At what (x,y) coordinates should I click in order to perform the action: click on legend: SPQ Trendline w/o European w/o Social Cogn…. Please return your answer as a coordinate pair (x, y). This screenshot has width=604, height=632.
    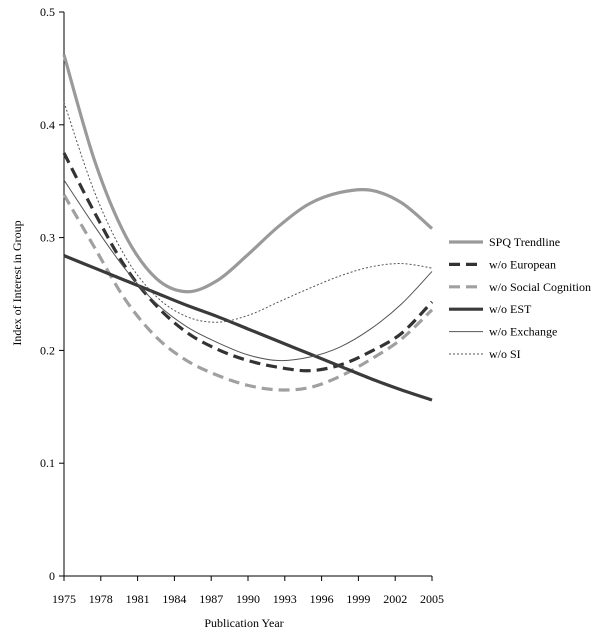
    Looking at the image, I should click on (520, 298).